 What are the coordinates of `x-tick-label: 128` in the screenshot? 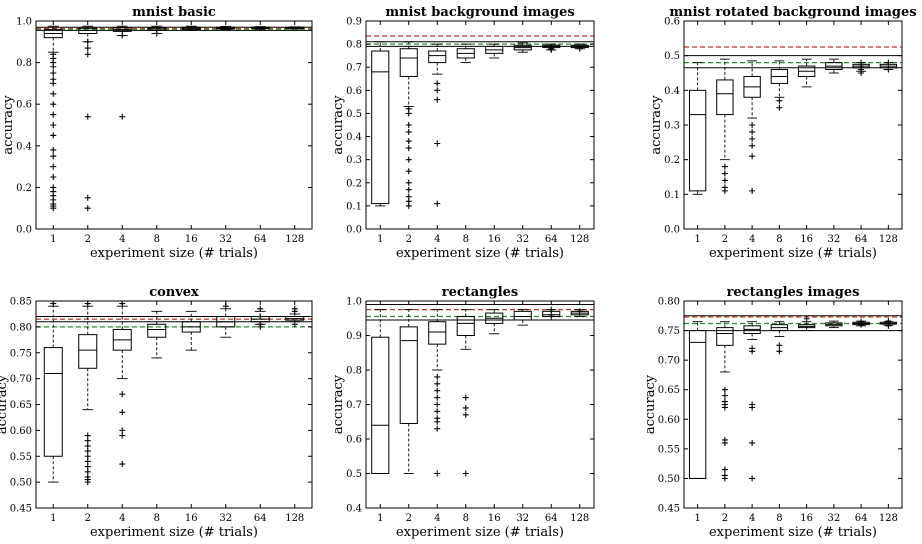 It's located at (579, 518).